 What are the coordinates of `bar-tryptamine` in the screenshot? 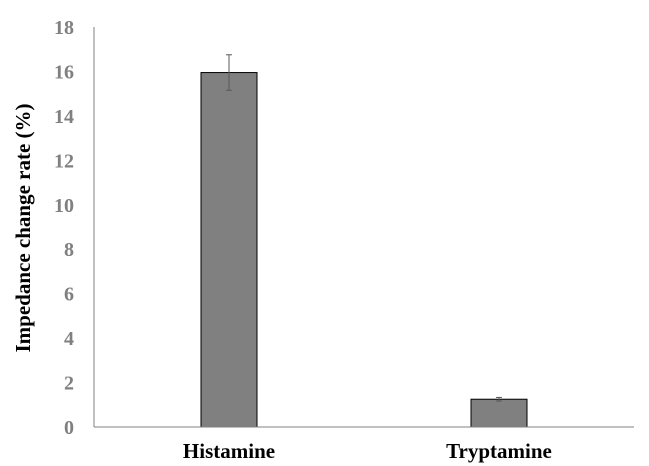 It's located at (499, 413).